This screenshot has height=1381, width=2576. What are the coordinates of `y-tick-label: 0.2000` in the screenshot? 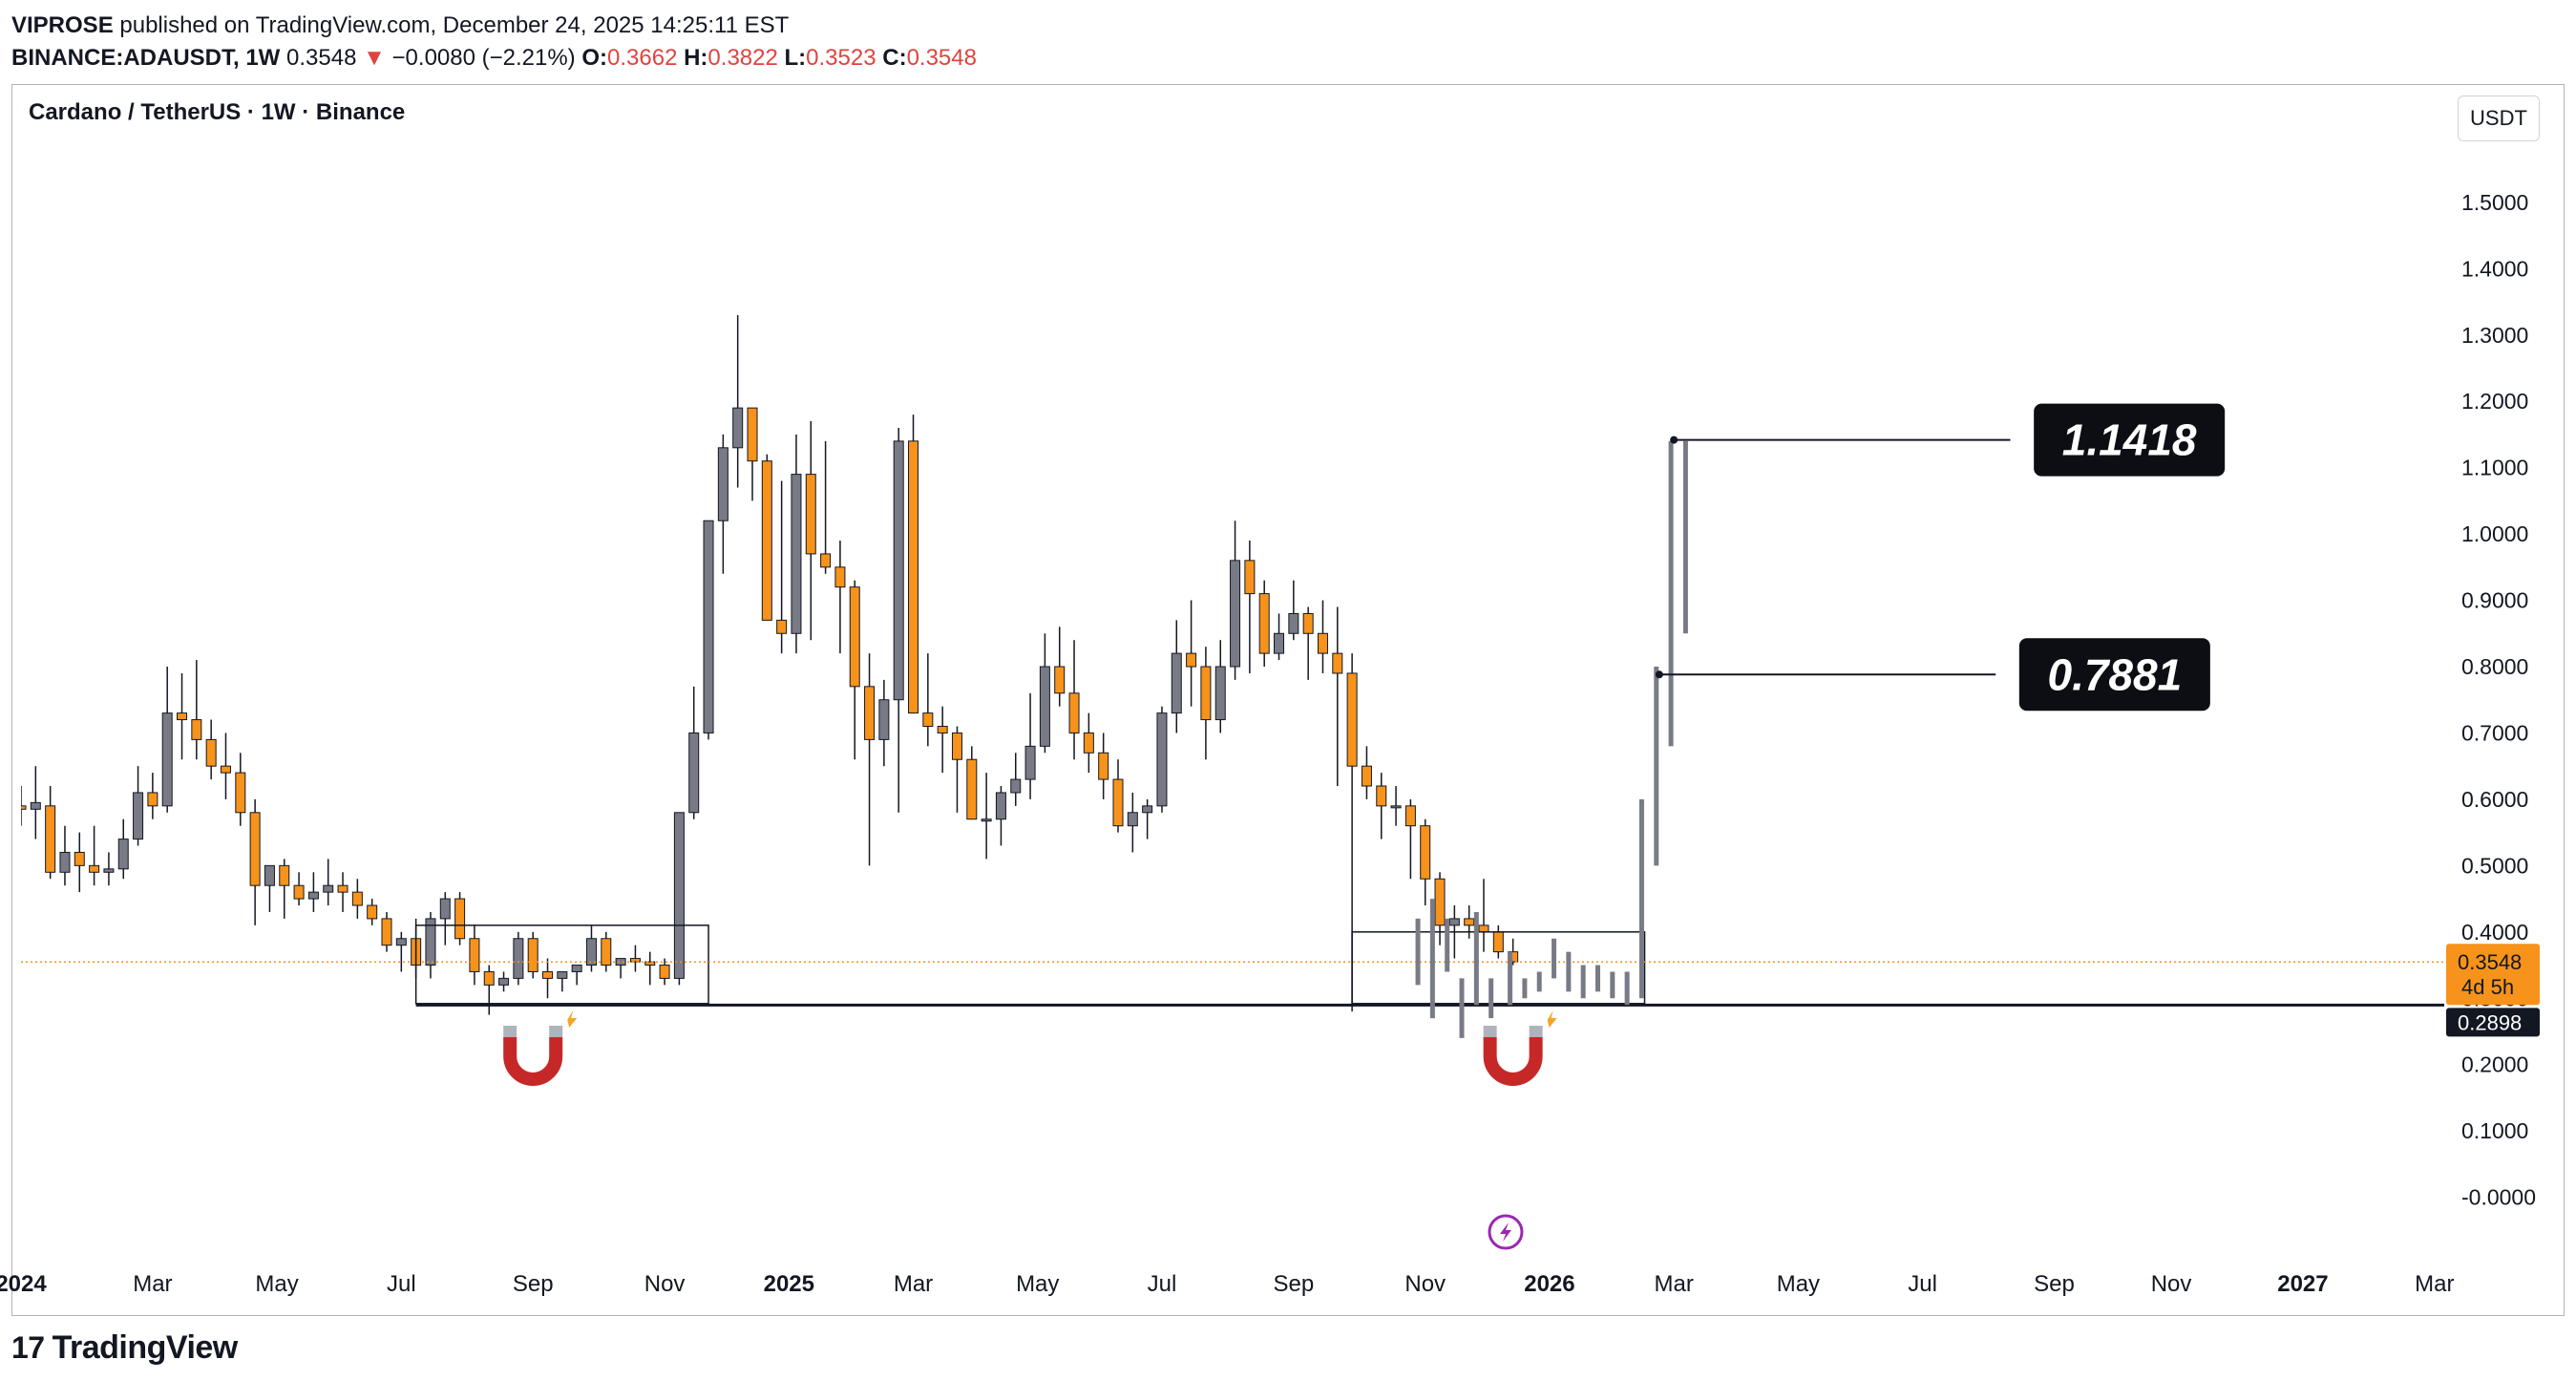 It's located at (2494, 1064).